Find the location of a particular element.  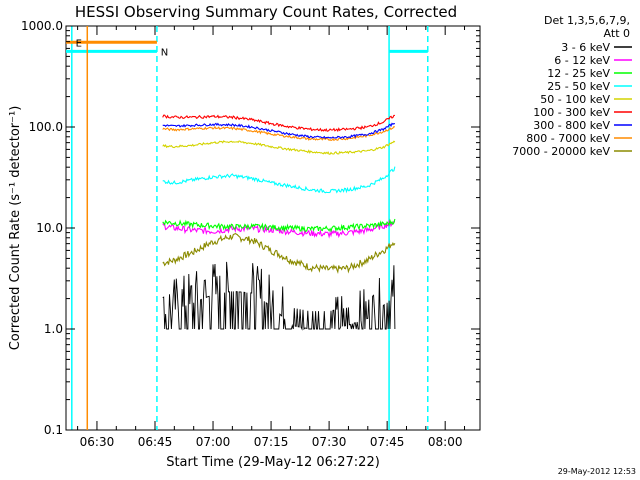

y-tick-label: 0.1 is located at coordinates (53, 430).